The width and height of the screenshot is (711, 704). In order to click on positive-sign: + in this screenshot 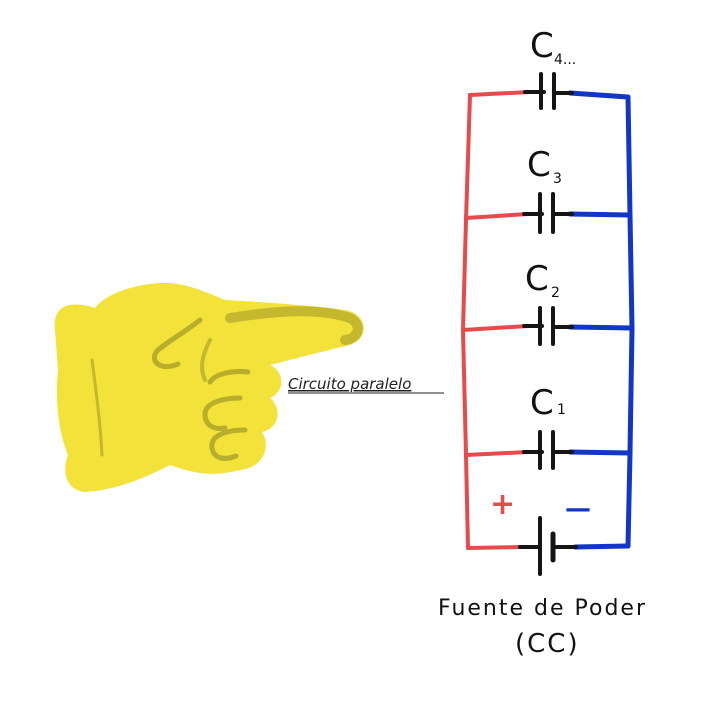, I will do `click(502, 504)`.